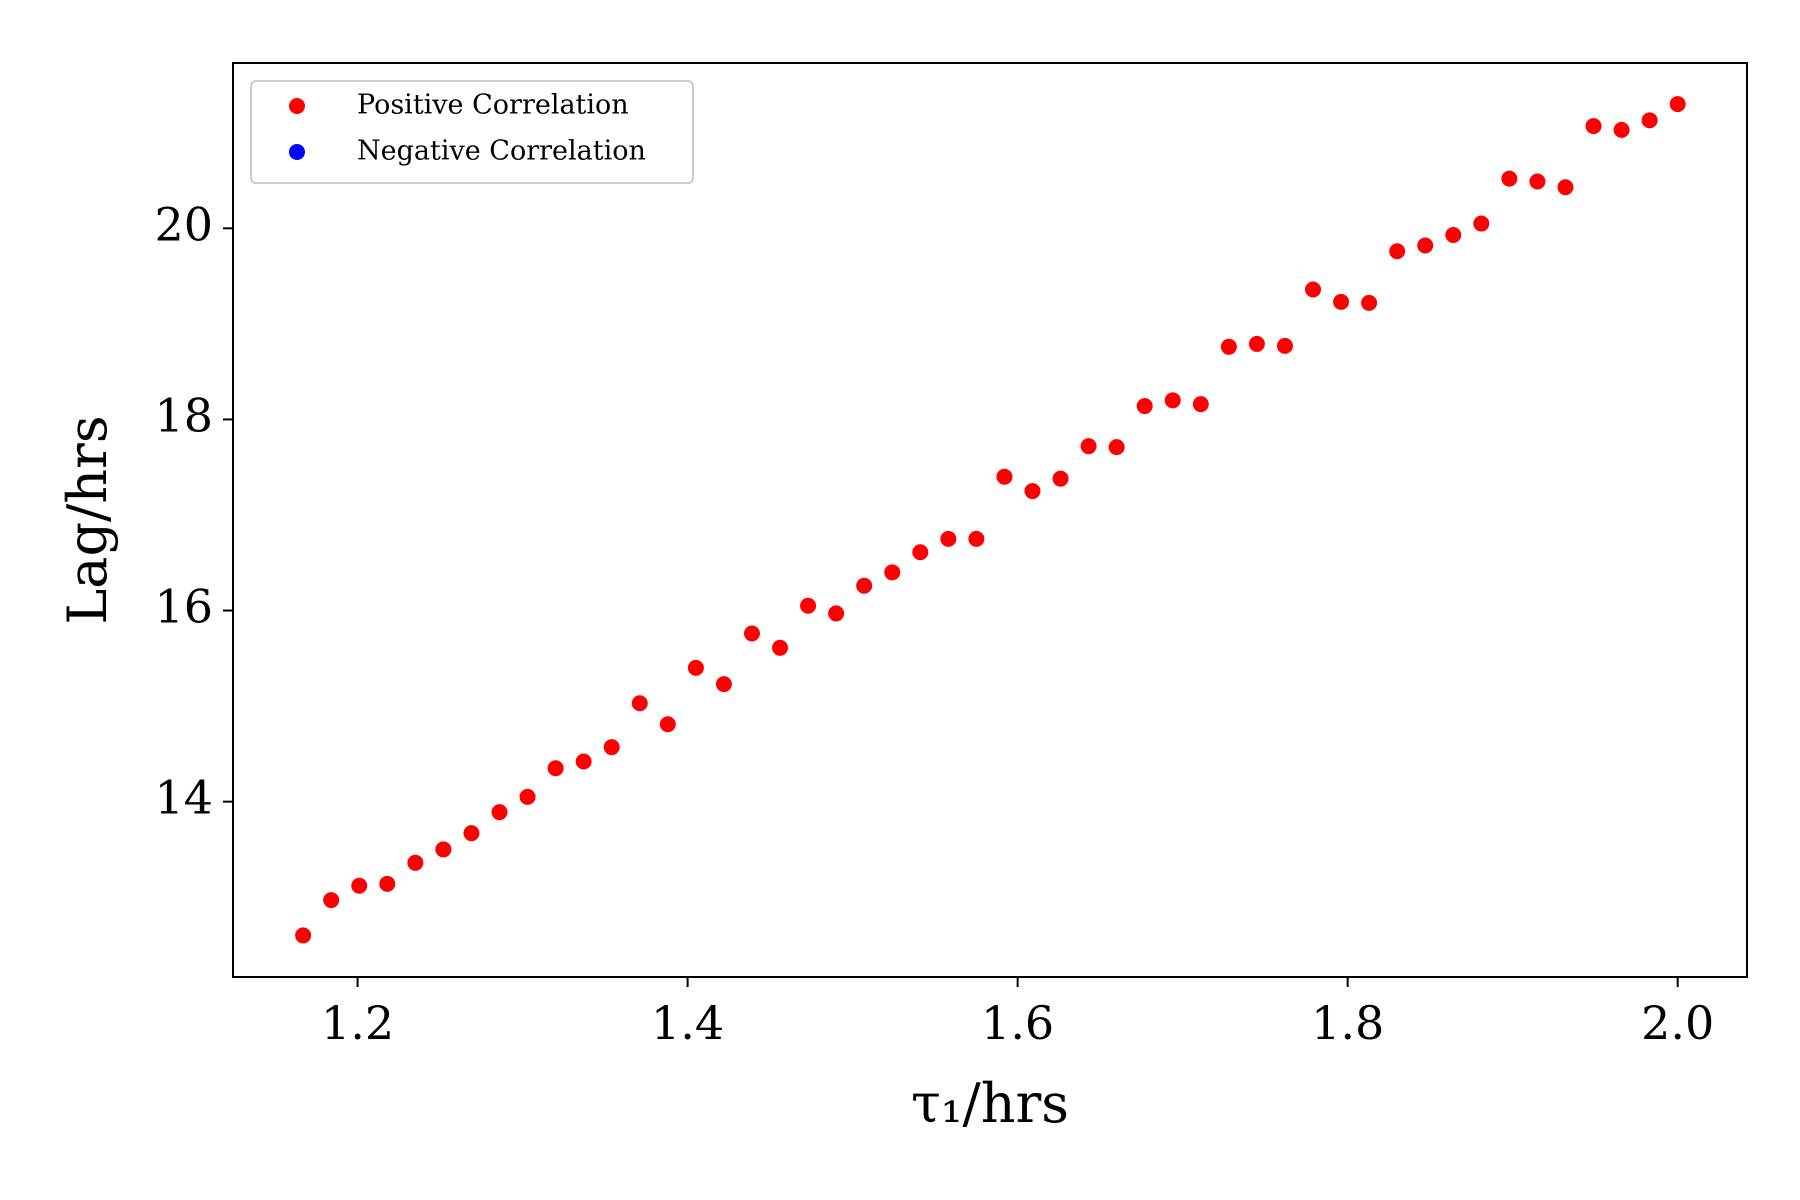 Image resolution: width=1800 pixels, height=1200 pixels. What do you see at coordinates (183, 798) in the screenshot?
I see `y-tick-label: 14` at bounding box center [183, 798].